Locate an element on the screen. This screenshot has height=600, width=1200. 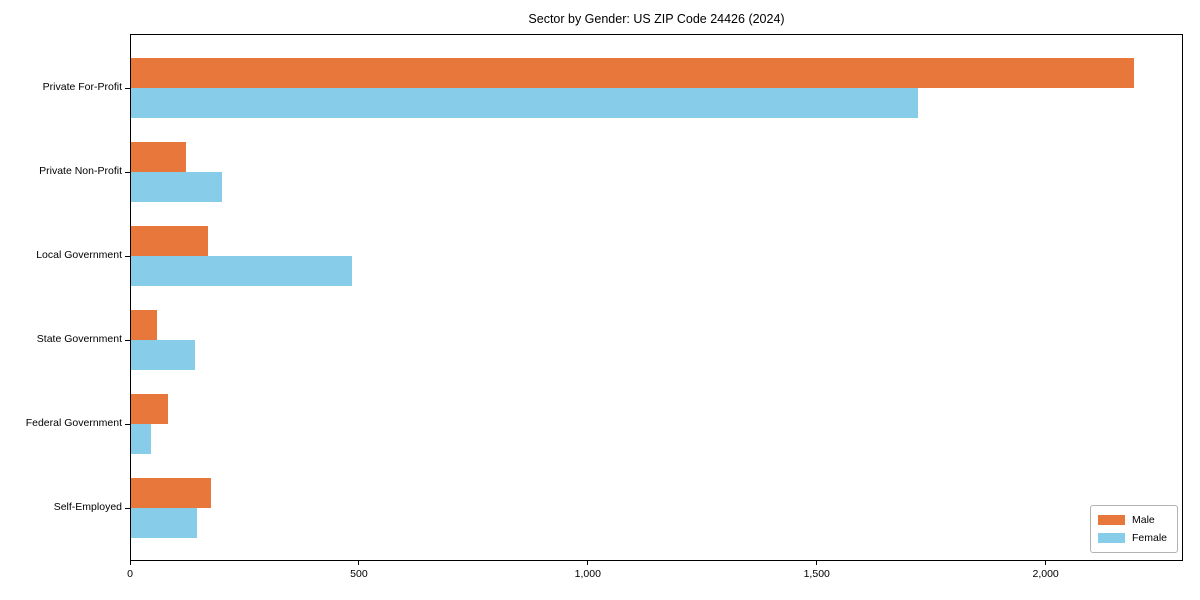
x-tick-label: 1,500 is located at coordinates (816, 574).